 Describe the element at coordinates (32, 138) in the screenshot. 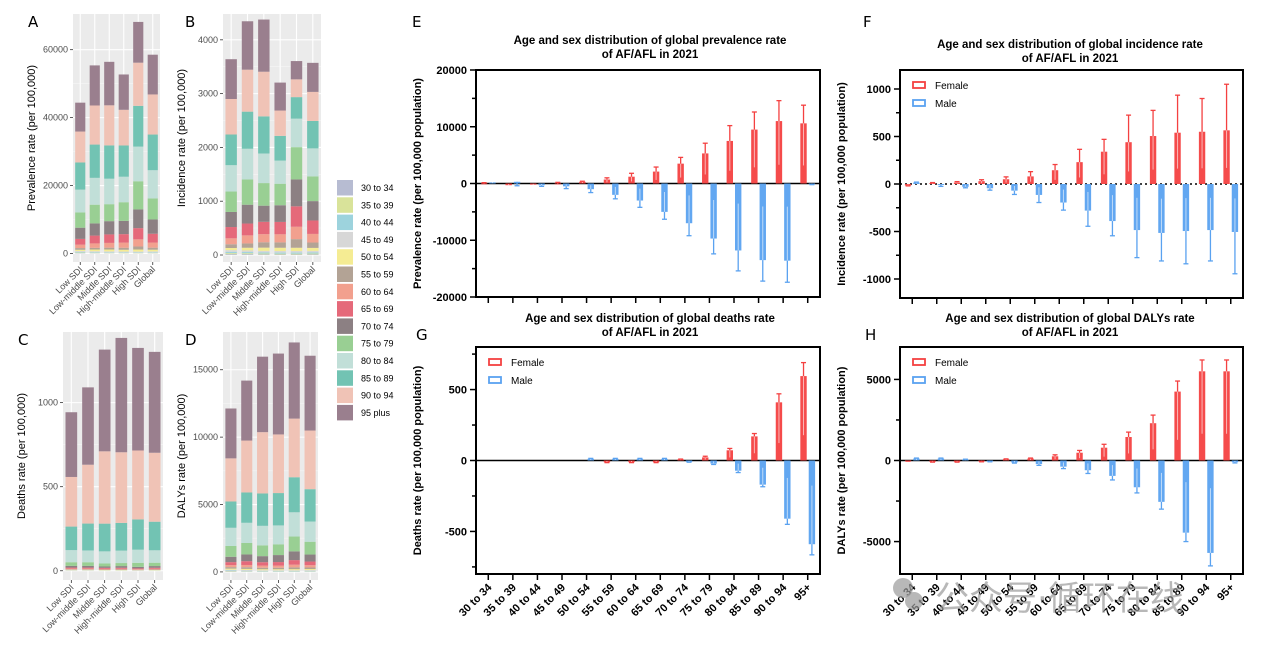

I see `y-axis-label: Prevalence rate (per 100,000)` at that location.